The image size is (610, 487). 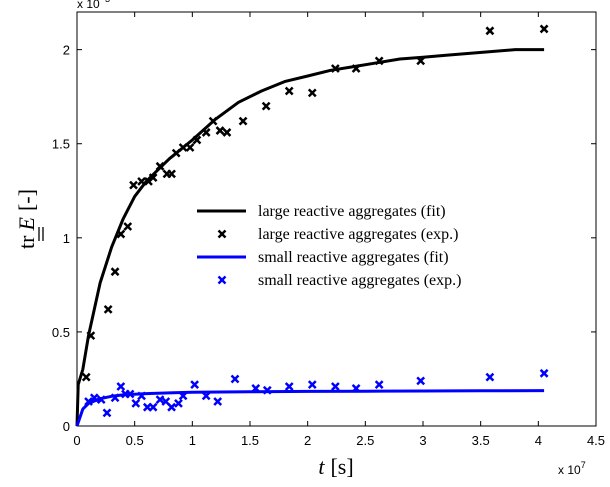 I want to click on legend-label-large-fit: large reactive aggregates (fit), so click(x=352, y=211).